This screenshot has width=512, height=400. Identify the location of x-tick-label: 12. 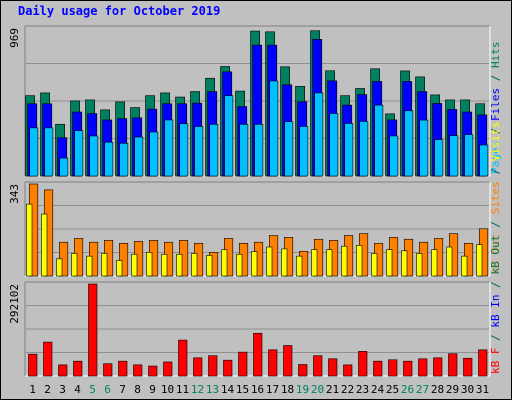
(197, 389).